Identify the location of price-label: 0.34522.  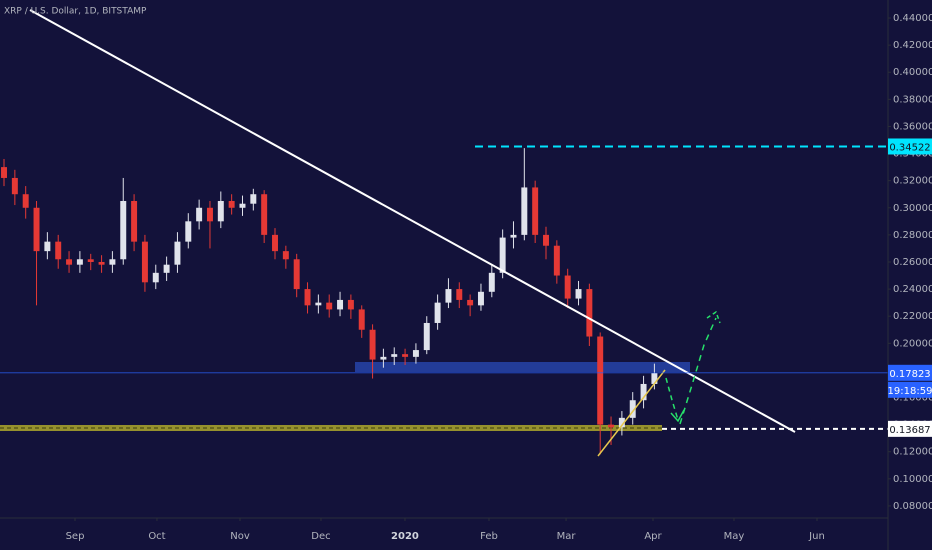
(909, 147).